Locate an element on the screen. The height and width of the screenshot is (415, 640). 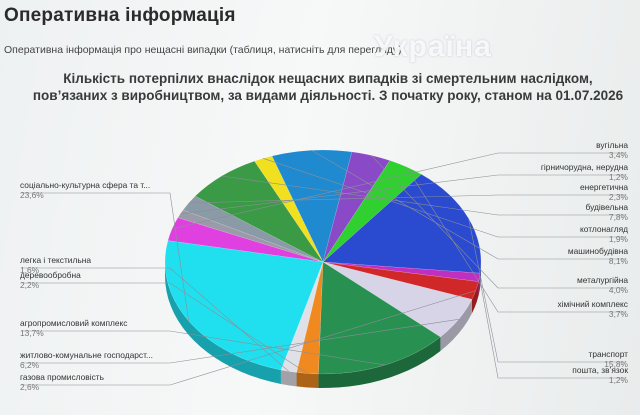
slice-value-9: 1,2% is located at coordinates (619, 380).